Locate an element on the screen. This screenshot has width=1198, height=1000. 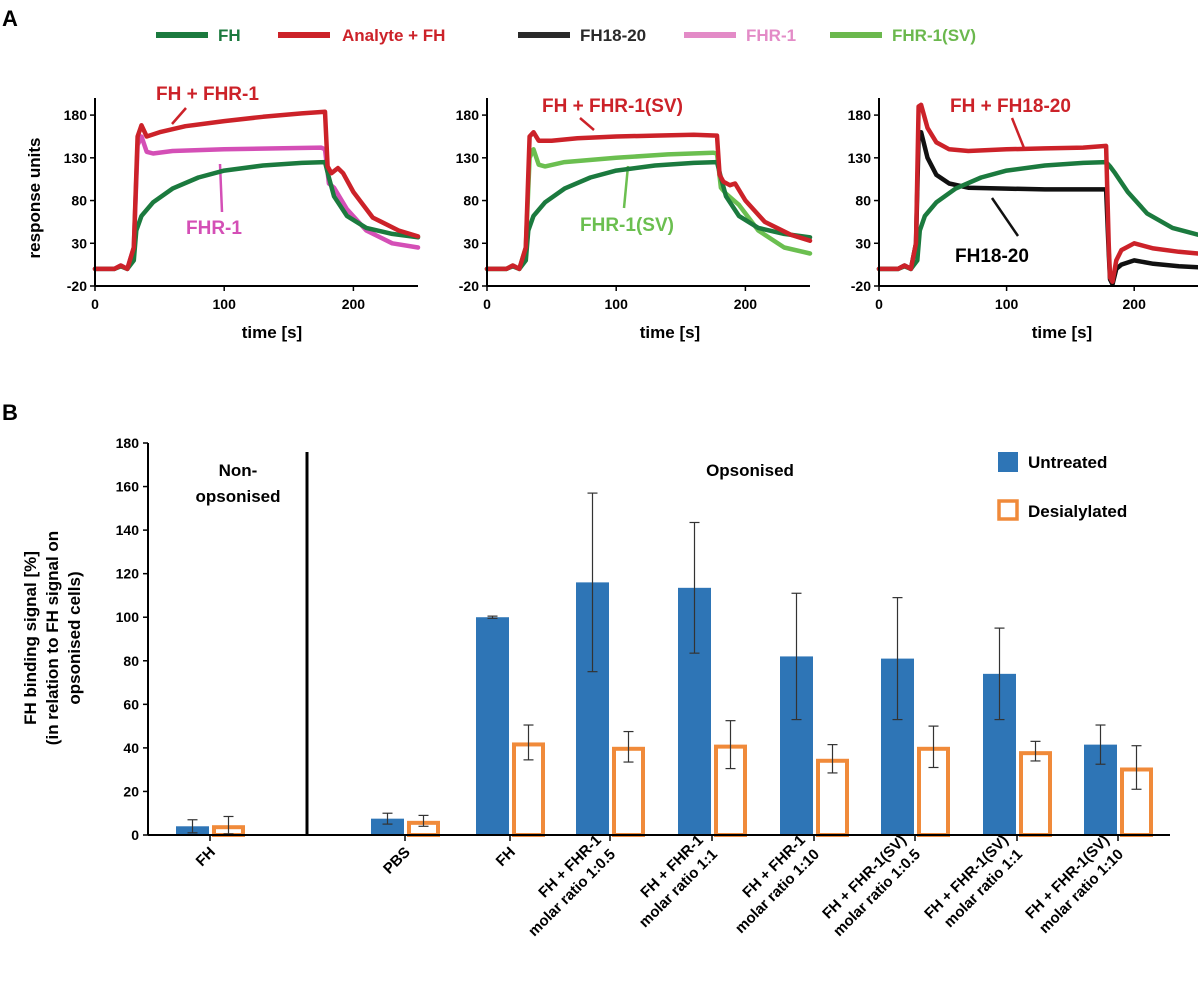
legend-fh-label: FH is located at coordinates (229, 35).